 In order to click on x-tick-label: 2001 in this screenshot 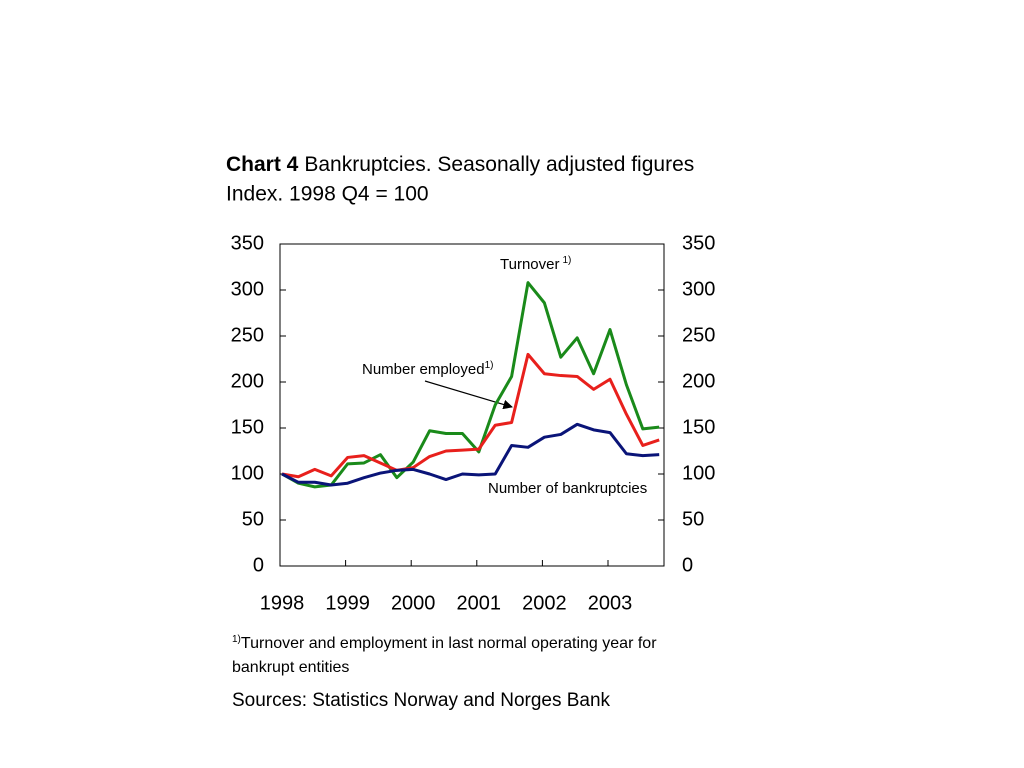, I will do `click(479, 603)`.